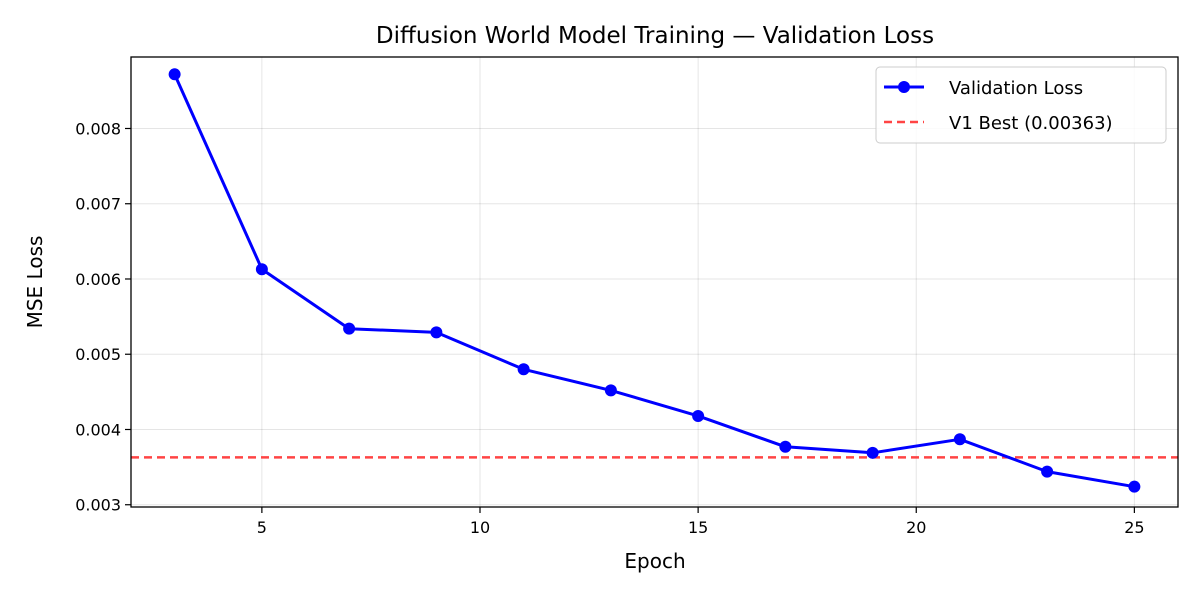  I want to click on x-tick-label: 25, so click(1134, 527).